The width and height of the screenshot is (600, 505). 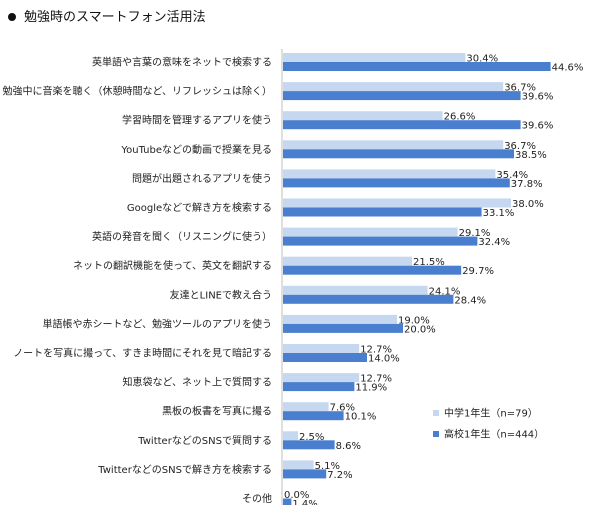 I want to click on data-label: 32.4%, so click(x=494, y=242).